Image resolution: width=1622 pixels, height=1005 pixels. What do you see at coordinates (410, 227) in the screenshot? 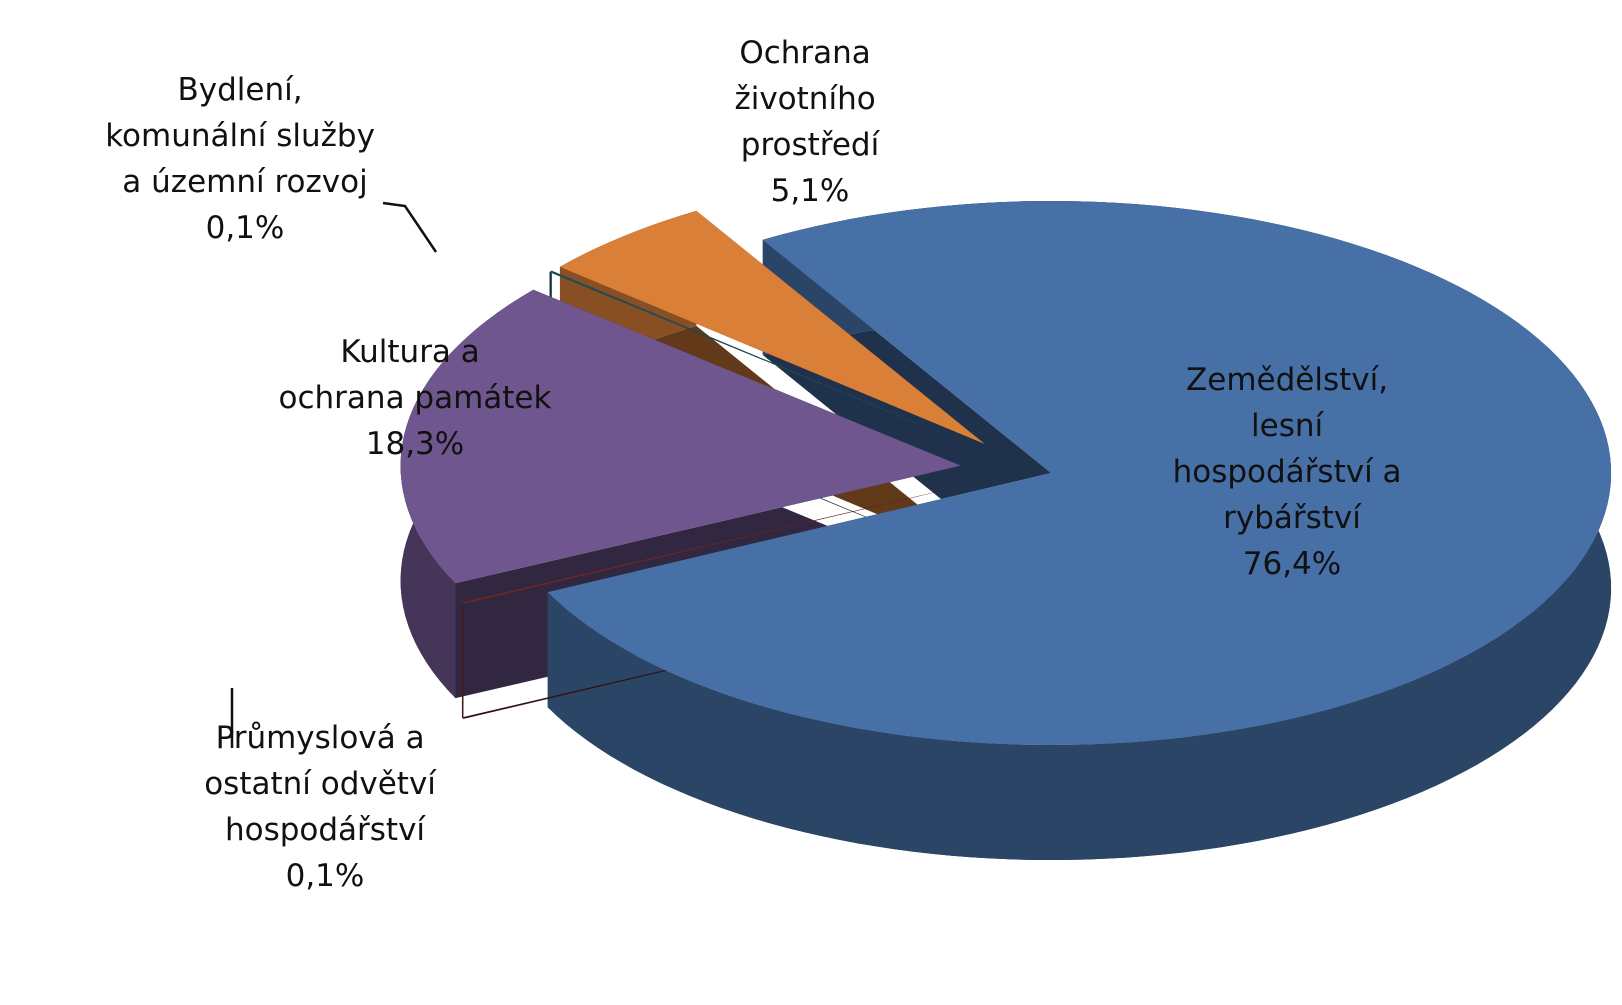
I see `leader-line` at bounding box center [410, 227].